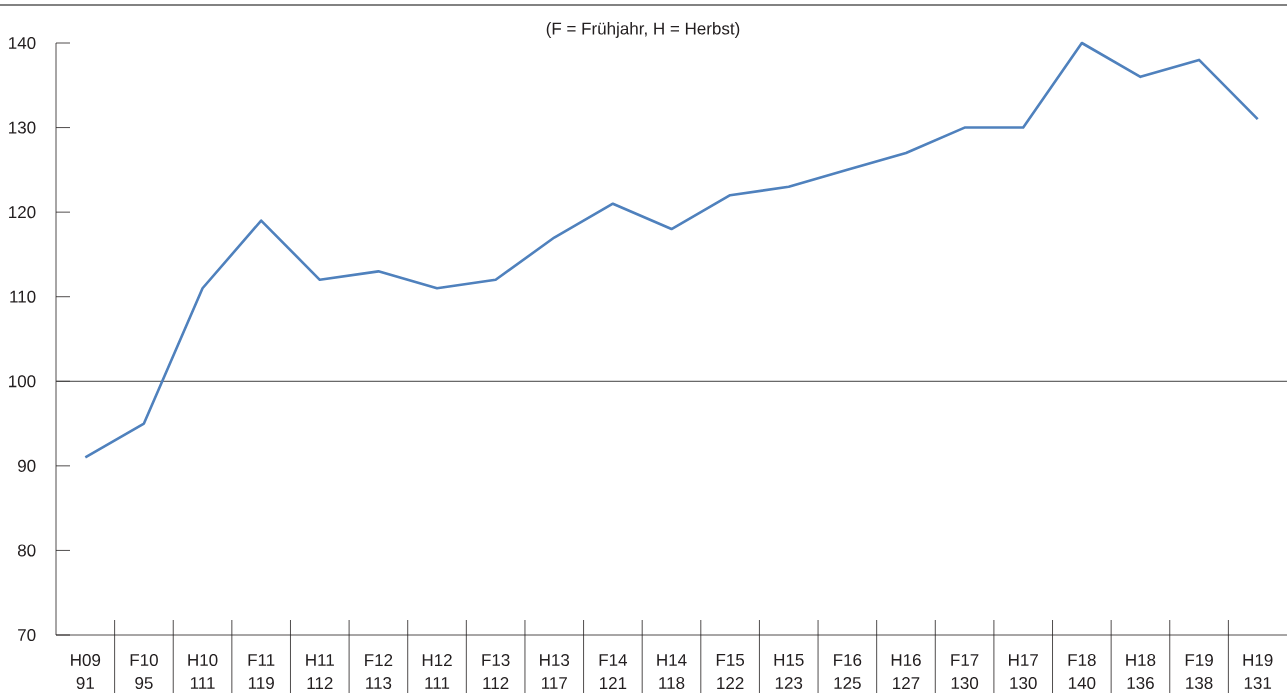 Image resolution: width=1287 pixels, height=693 pixels. I want to click on y-tick-label: 110, so click(23, 296).